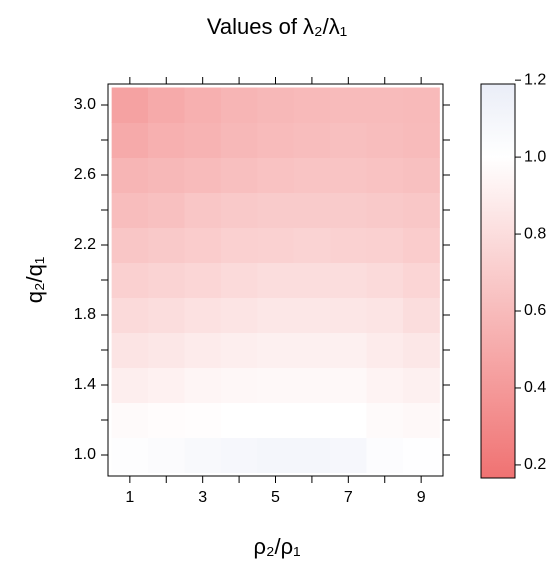 This screenshot has height=575, width=554. I want to click on y-tick-label: 2.6, so click(85, 174).